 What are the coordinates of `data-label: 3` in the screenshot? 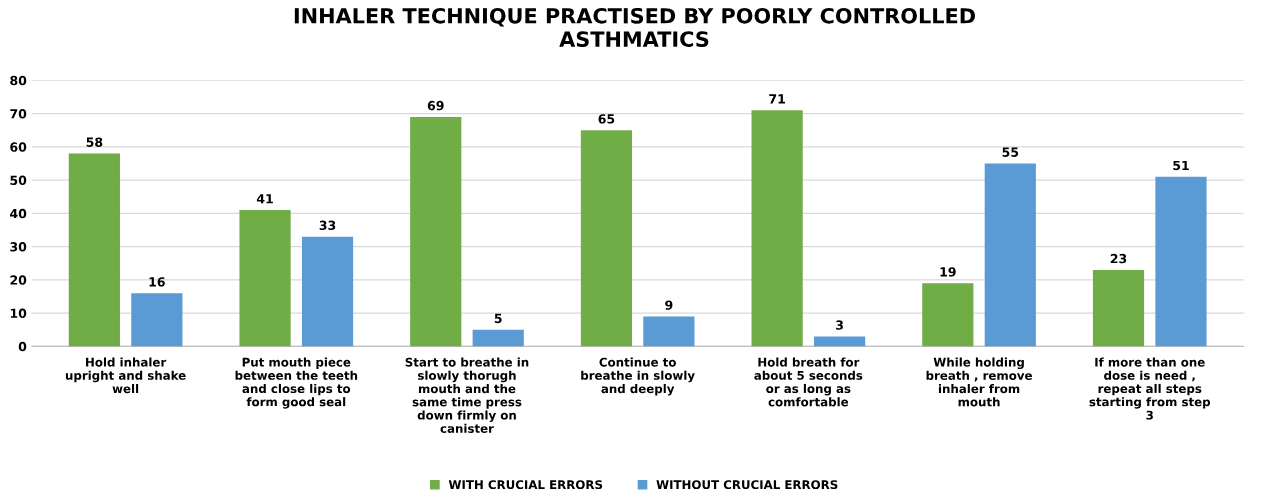 It's located at (839, 325).